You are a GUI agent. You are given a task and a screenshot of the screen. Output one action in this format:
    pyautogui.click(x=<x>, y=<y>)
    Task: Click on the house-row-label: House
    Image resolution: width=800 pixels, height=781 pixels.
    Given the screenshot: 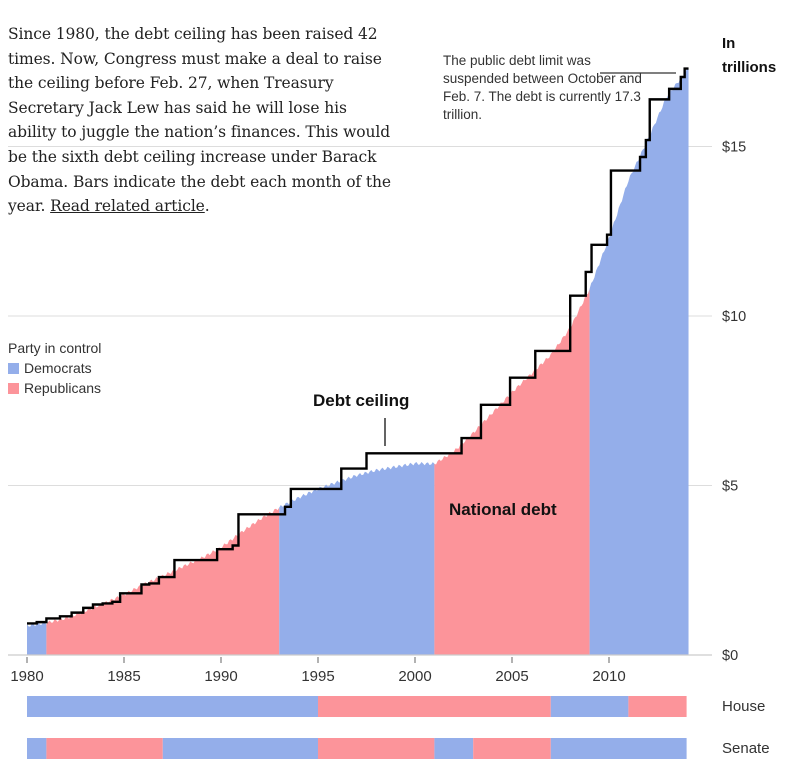 What is the action you would take?
    pyautogui.click(x=743, y=706)
    